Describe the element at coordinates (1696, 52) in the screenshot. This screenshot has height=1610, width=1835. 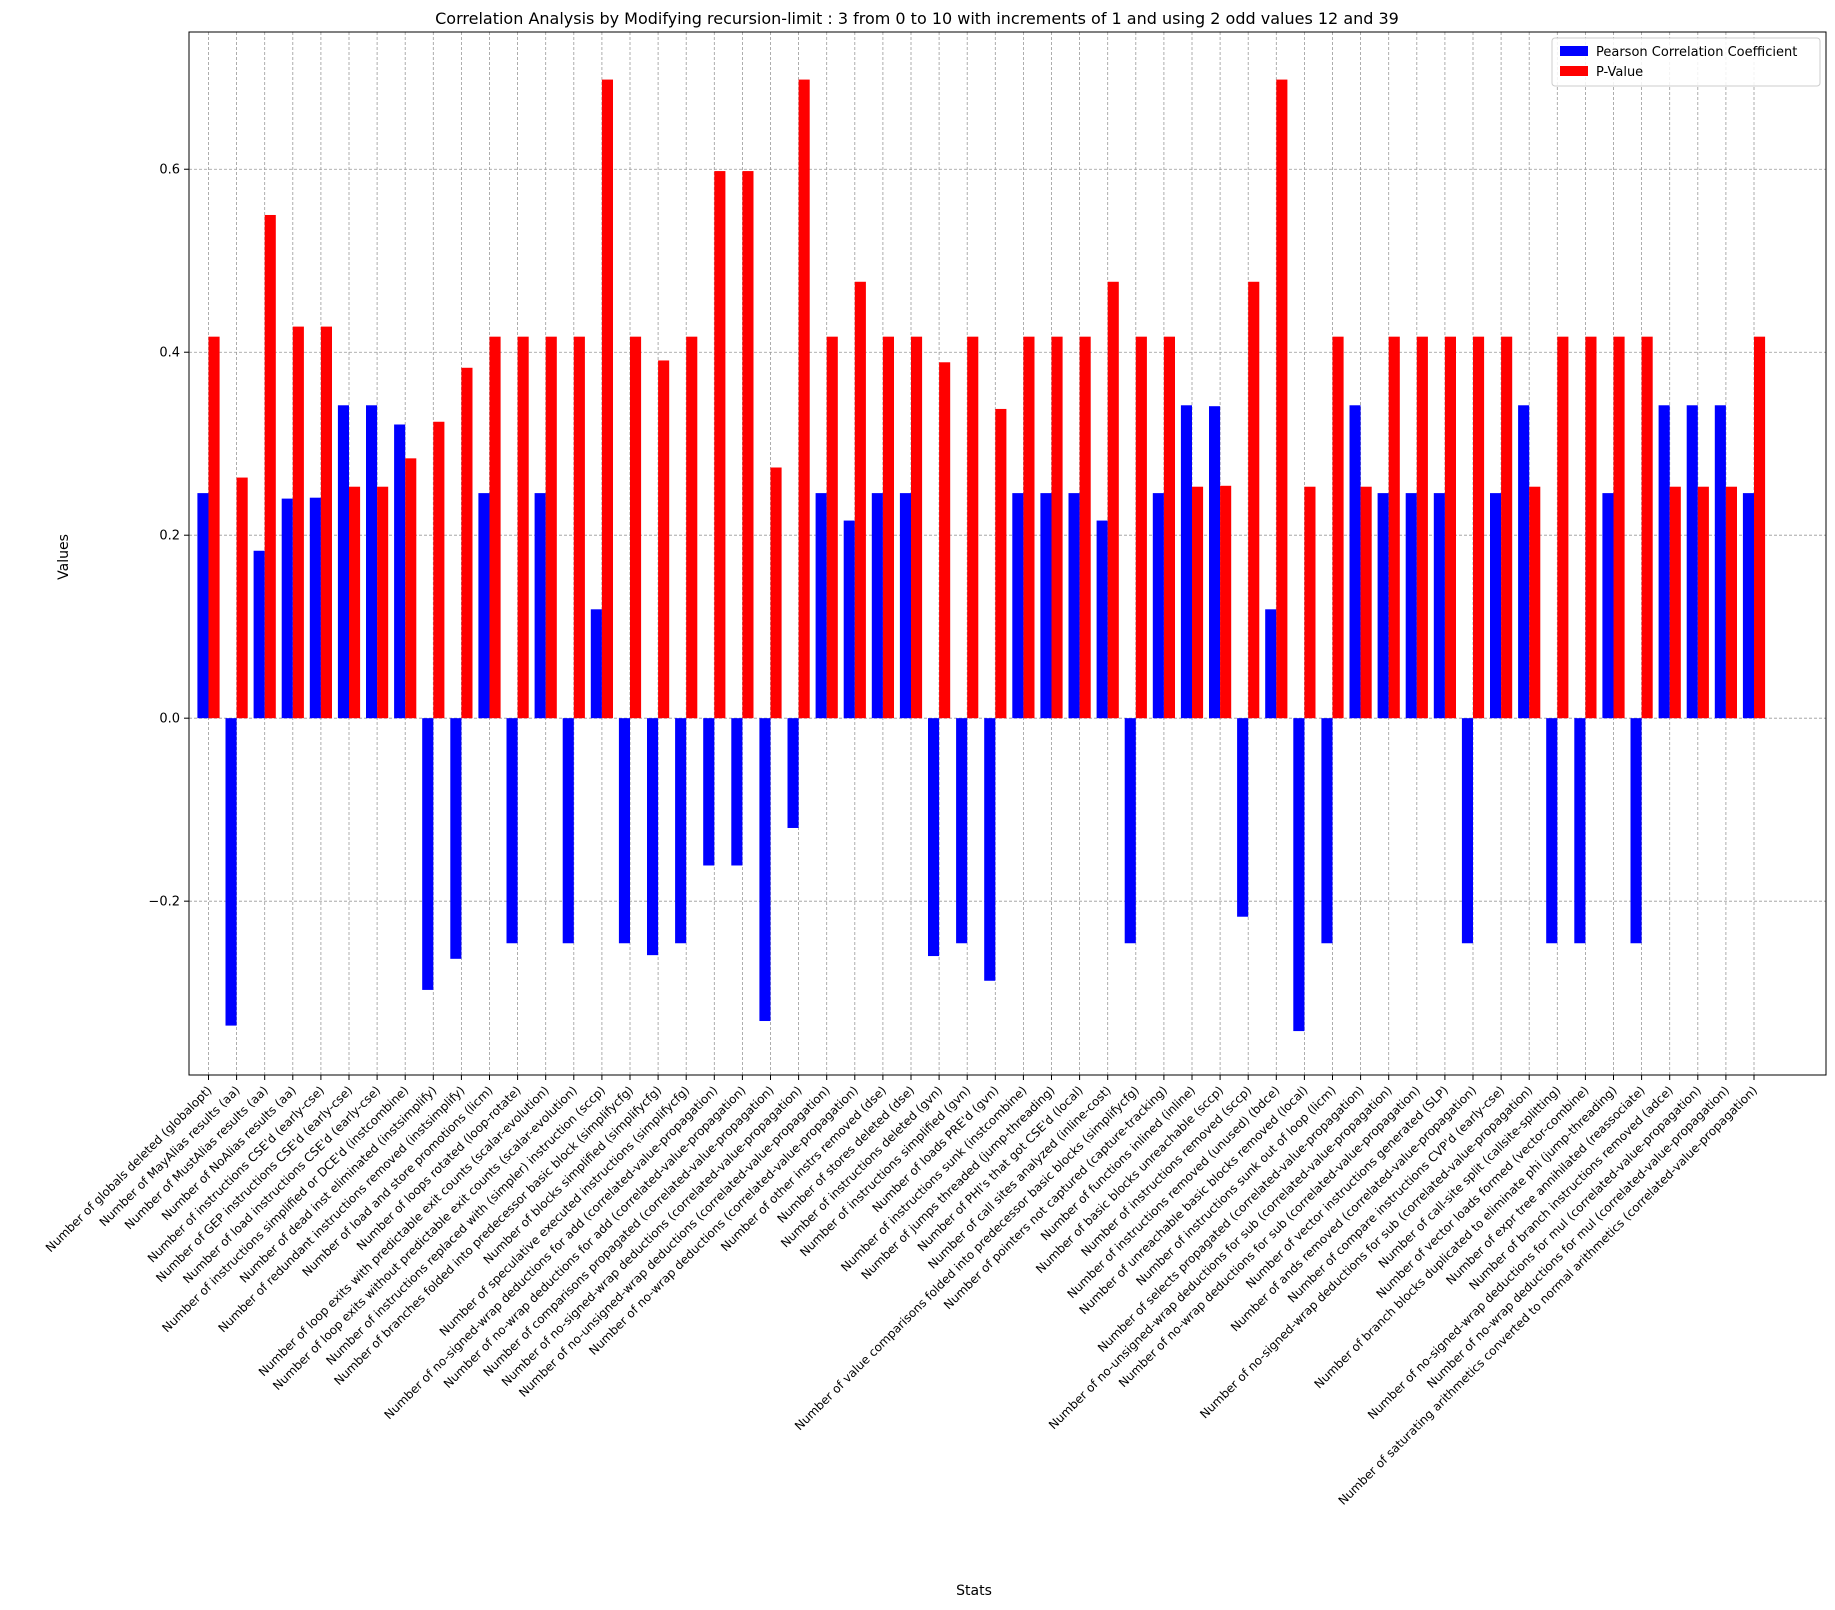
I see `legend-label: Pearson Correlation Coefficient` at that location.